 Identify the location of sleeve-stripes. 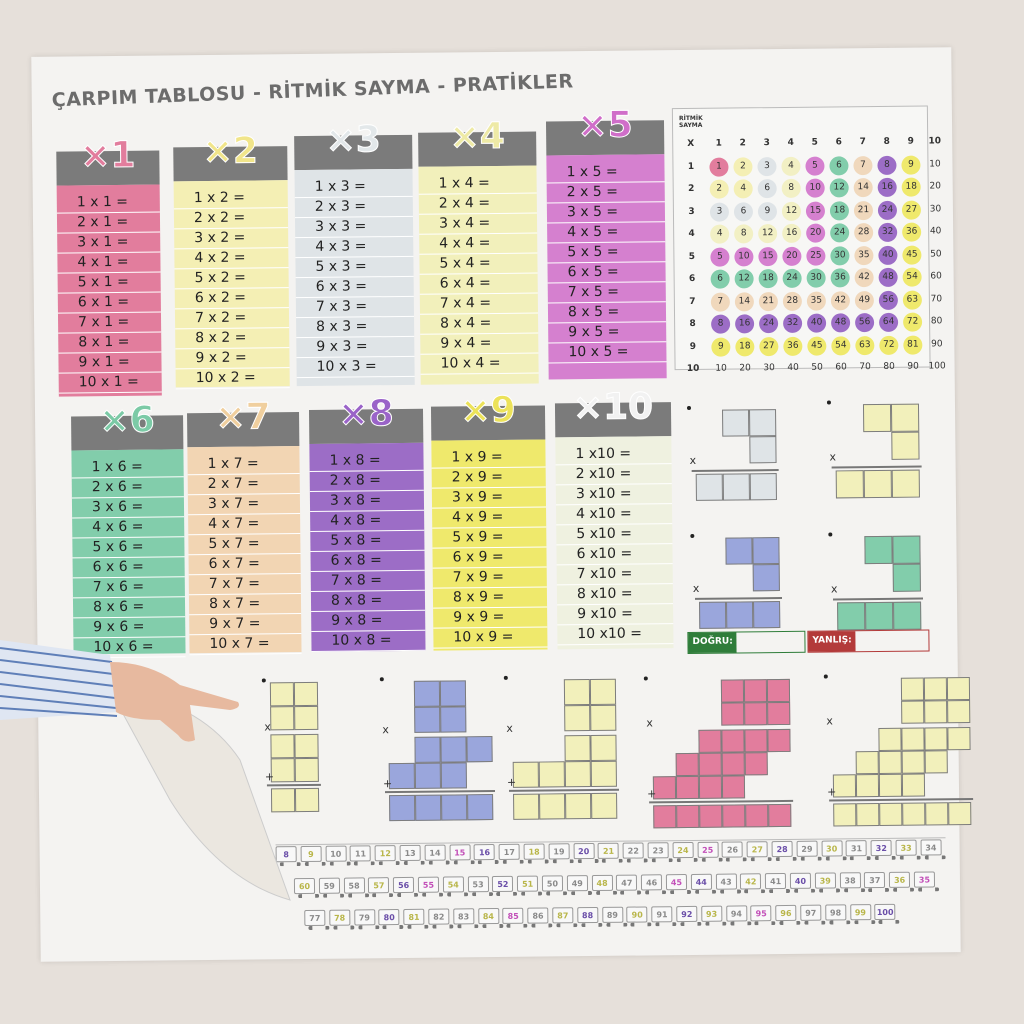
(59, 682).